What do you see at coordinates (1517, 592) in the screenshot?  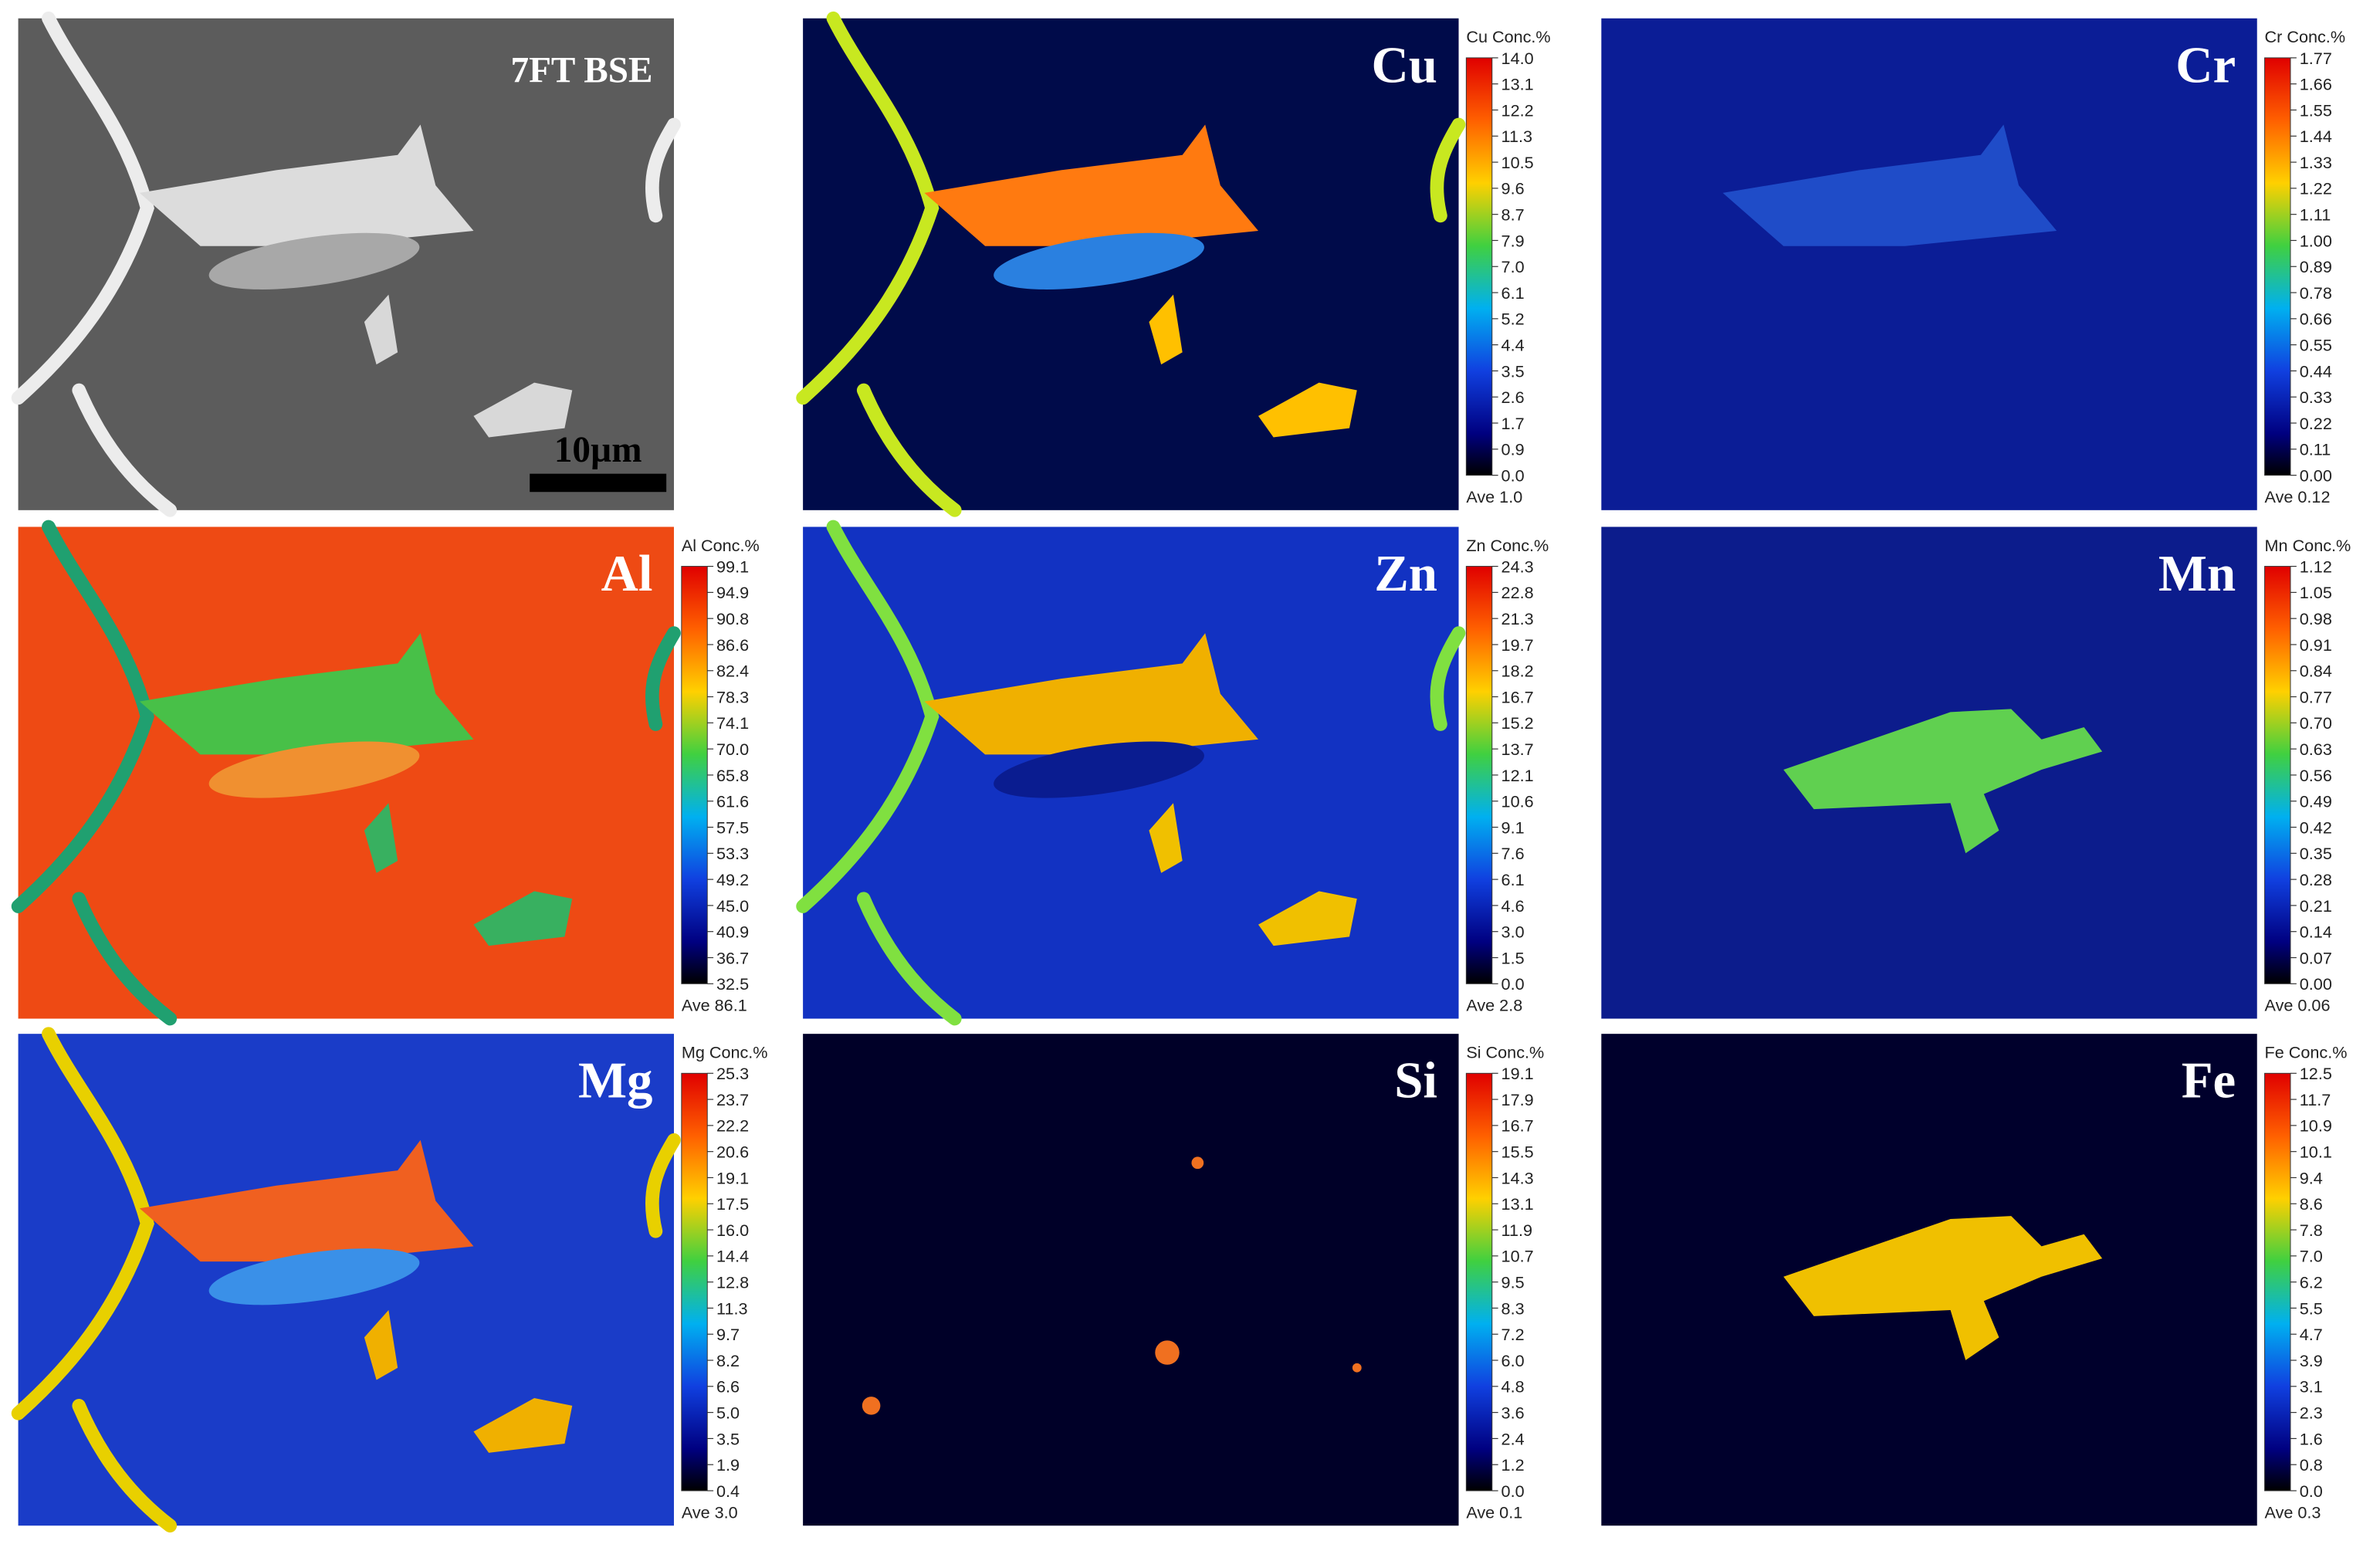 I see `colorbar-tick-label: 22.8` at bounding box center [1517, 592].